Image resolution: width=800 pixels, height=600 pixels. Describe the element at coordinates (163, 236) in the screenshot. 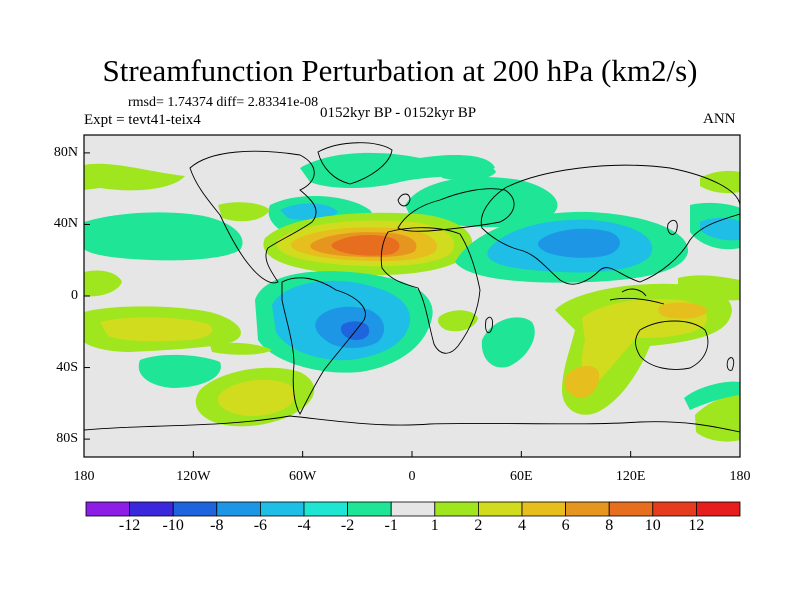

I see `contour-neg1-npacific` at that location.